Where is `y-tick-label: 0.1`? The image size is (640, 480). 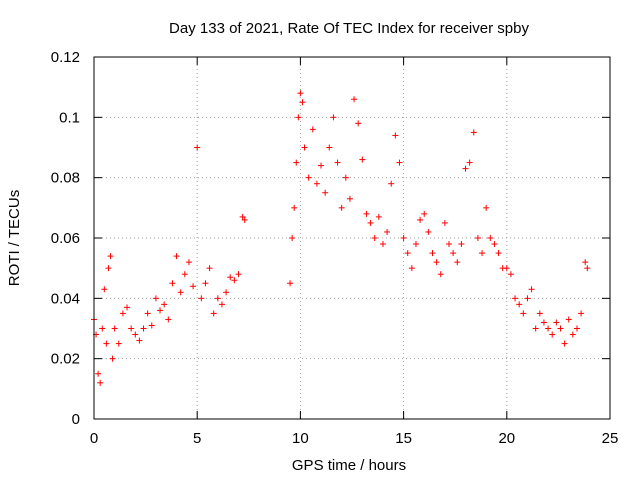 y-tick-label: 0.1 is located at coordinates (69, 117).